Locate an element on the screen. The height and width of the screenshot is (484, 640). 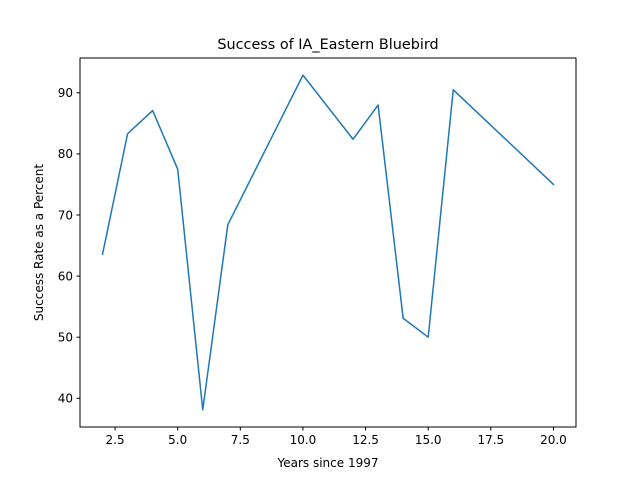
x-tick-label: 12.5 is located at coordinates (365, 440).